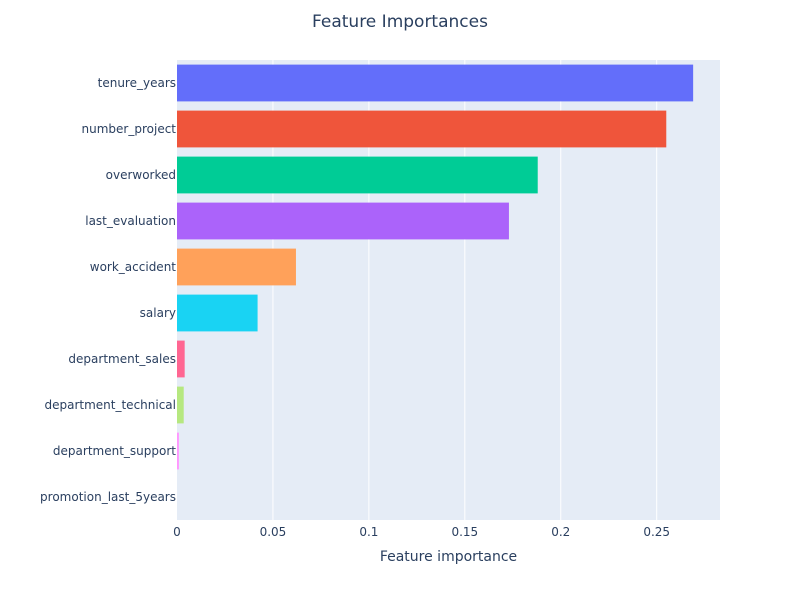 The image size is (800, 600). What do you see at coordinates (122, 359) in the screenshot?
I see `y-tick-label: department_sales` at bounding box center [122, 359].